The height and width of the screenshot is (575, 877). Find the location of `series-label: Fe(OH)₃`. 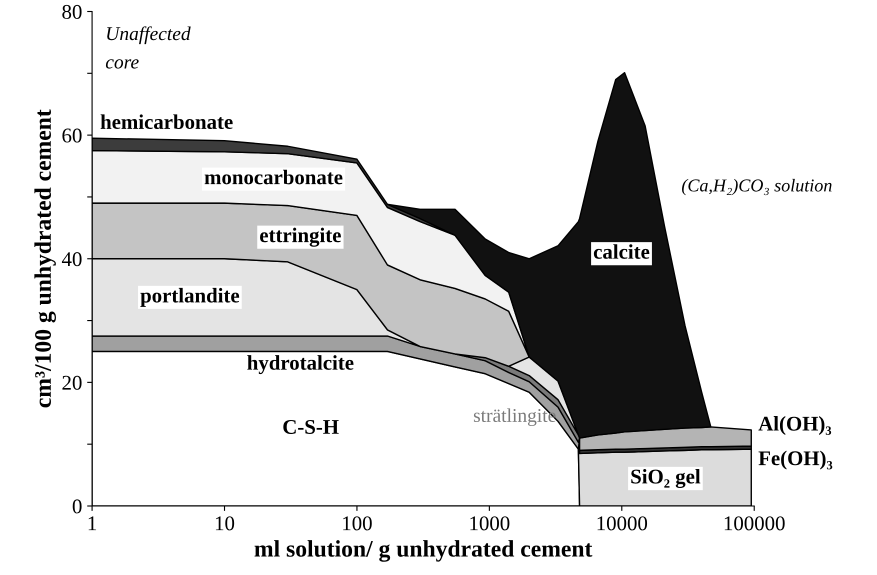

series-label: Fe(OH)₃ is located at coordinates (795, 460).